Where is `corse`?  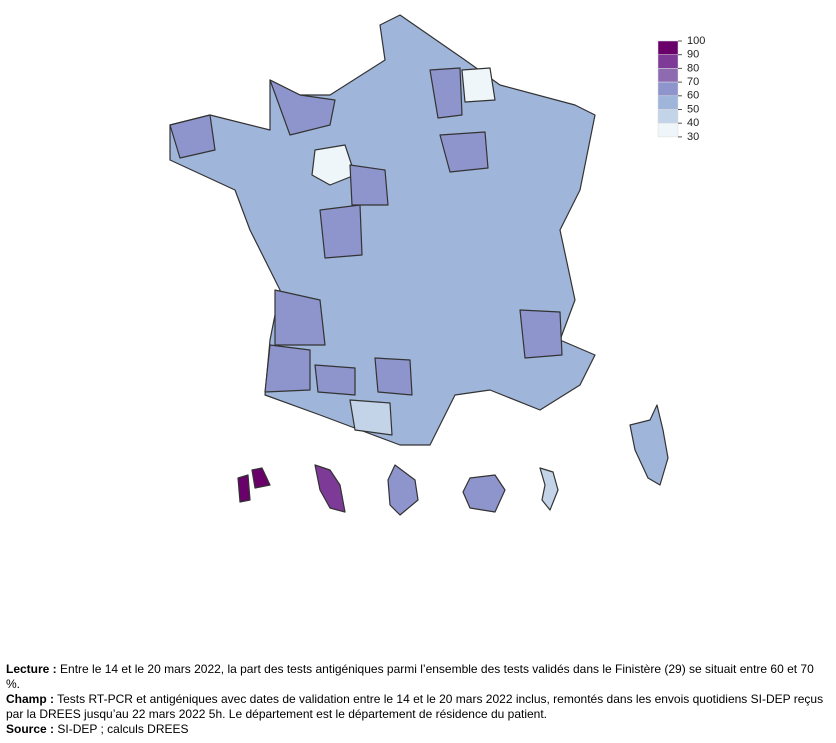 corse is located at coordinates (649, 445).